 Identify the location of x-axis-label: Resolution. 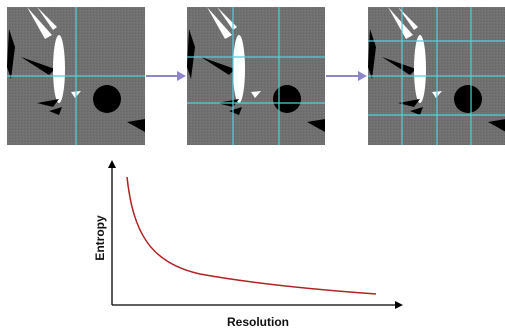
(258, 322).